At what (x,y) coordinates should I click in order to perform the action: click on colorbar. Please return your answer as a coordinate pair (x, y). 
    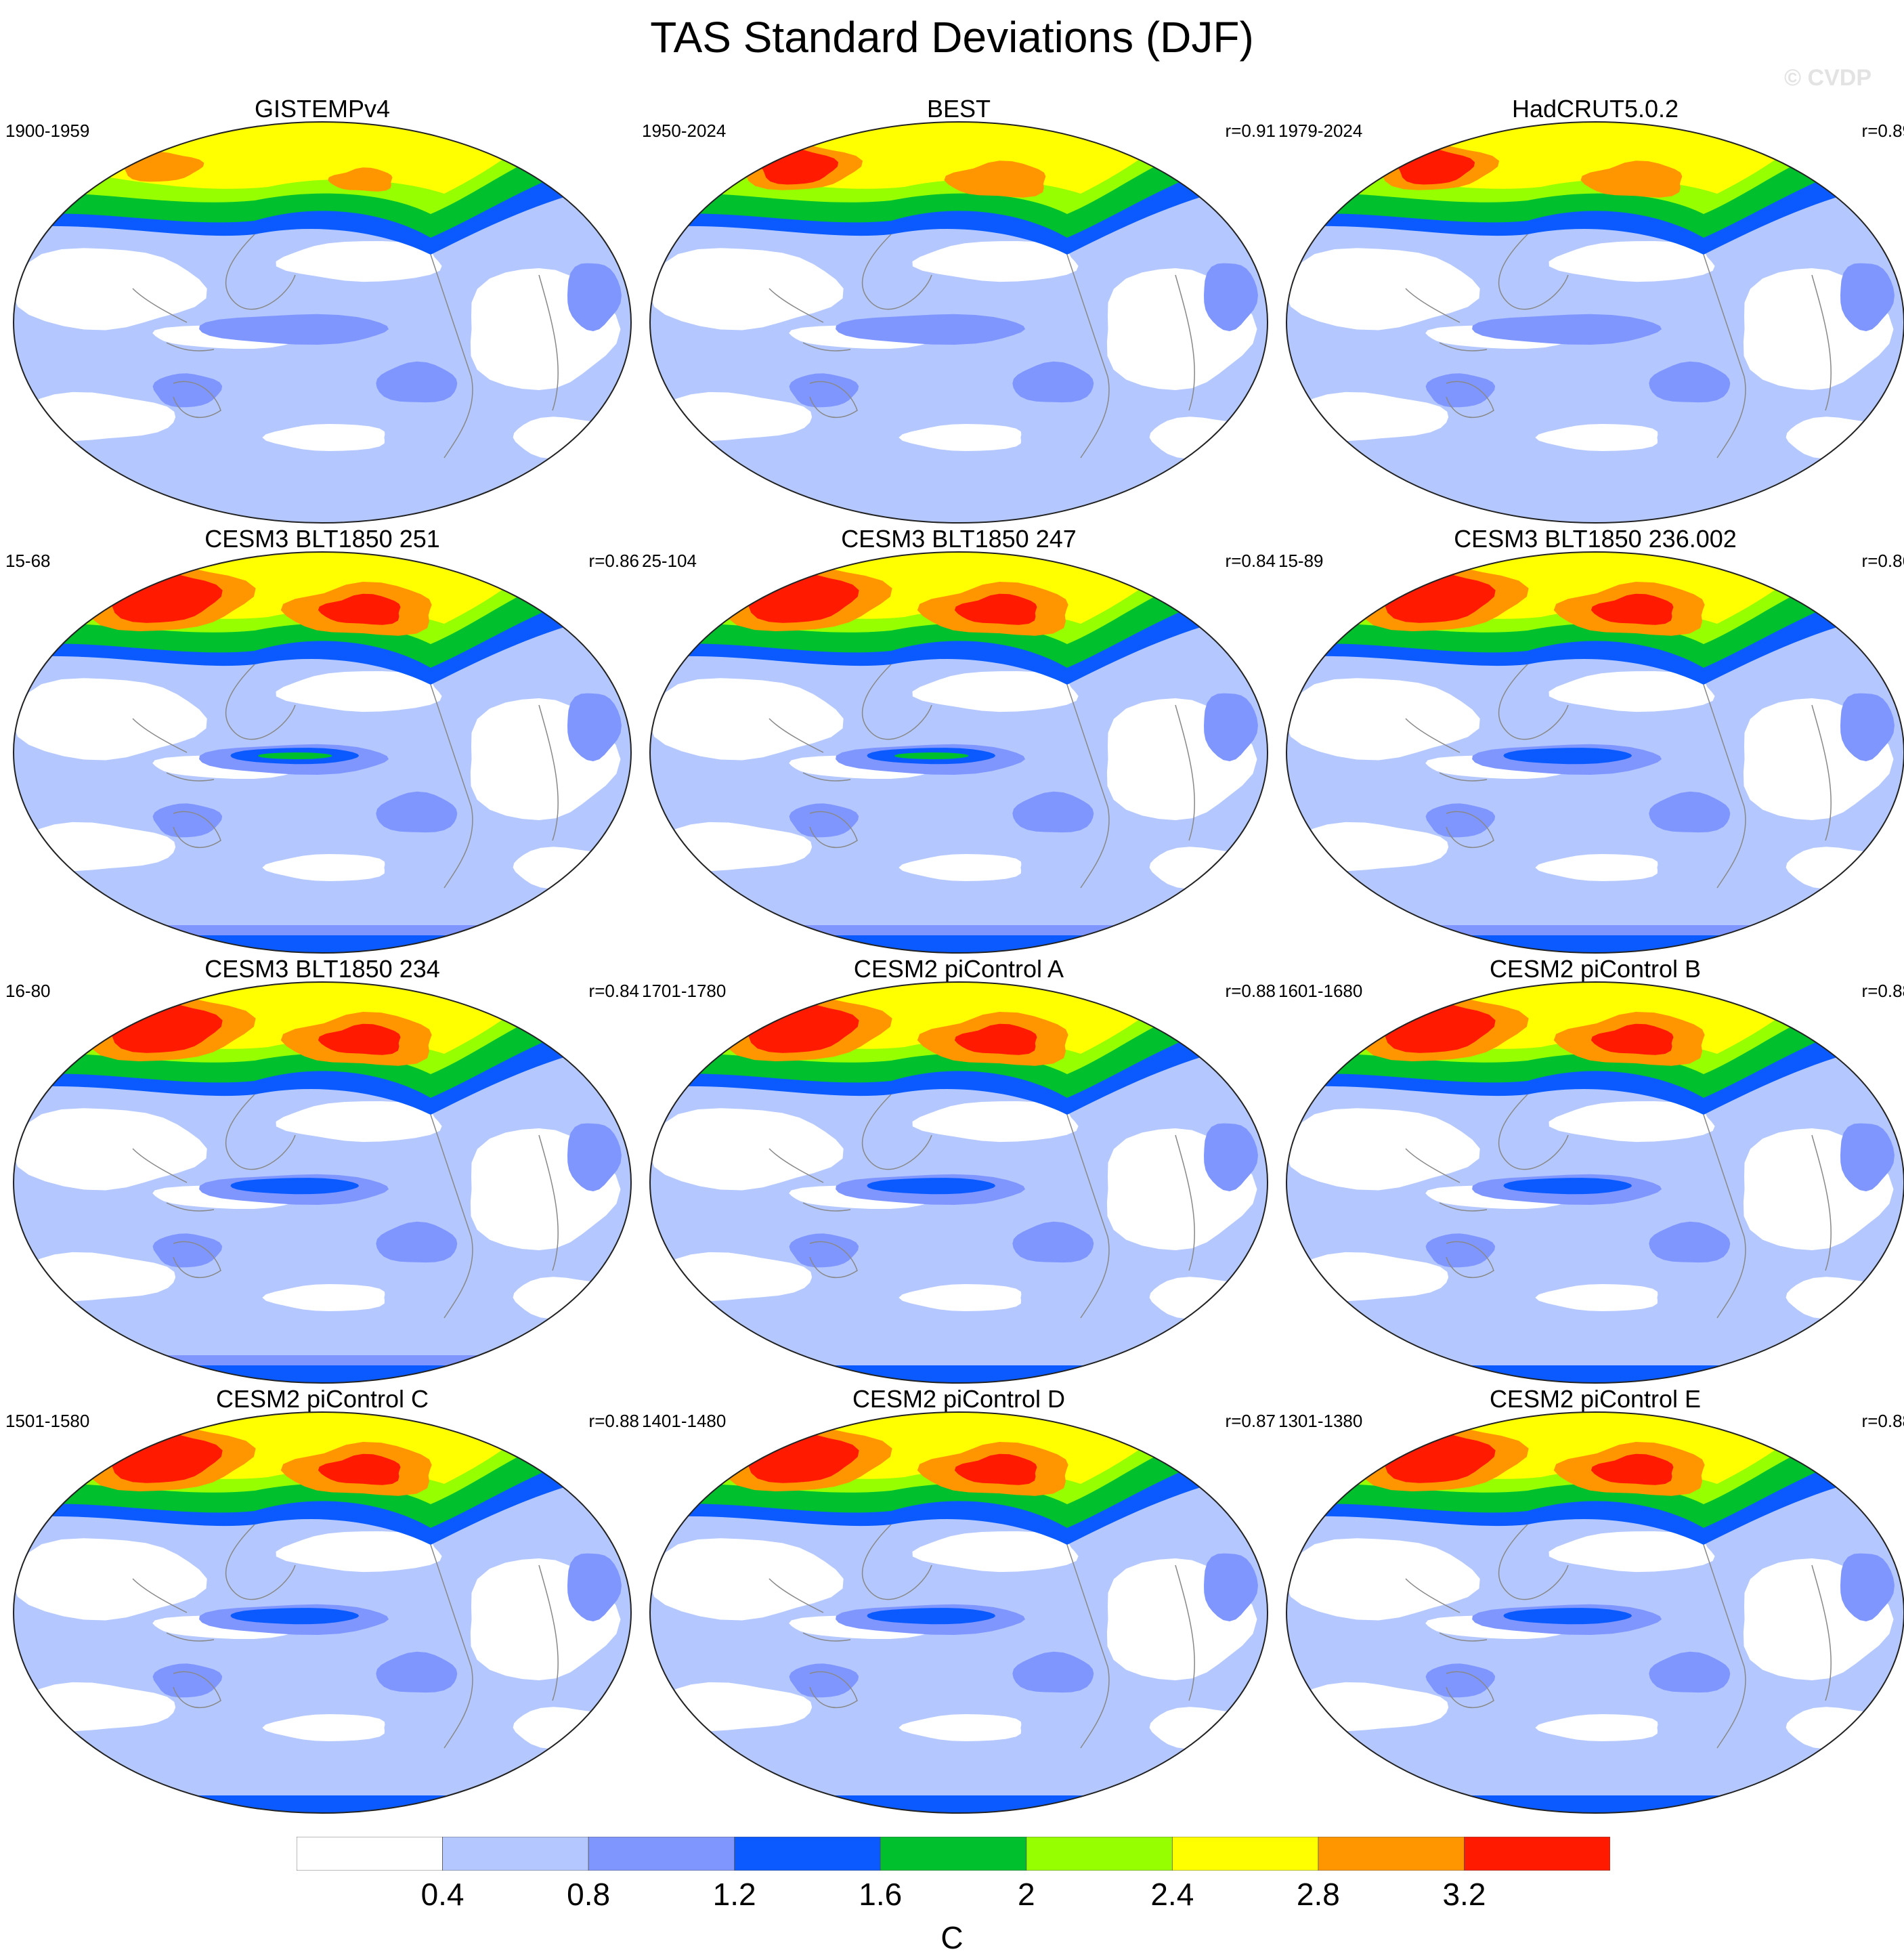
    Looking at the image, I should click on (953, 1854).